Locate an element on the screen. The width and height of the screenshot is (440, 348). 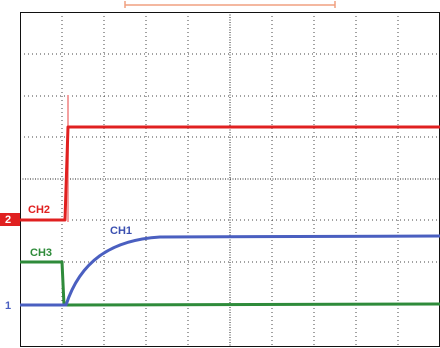
ch2-label: CH2 is located at coordinates (39, 210).